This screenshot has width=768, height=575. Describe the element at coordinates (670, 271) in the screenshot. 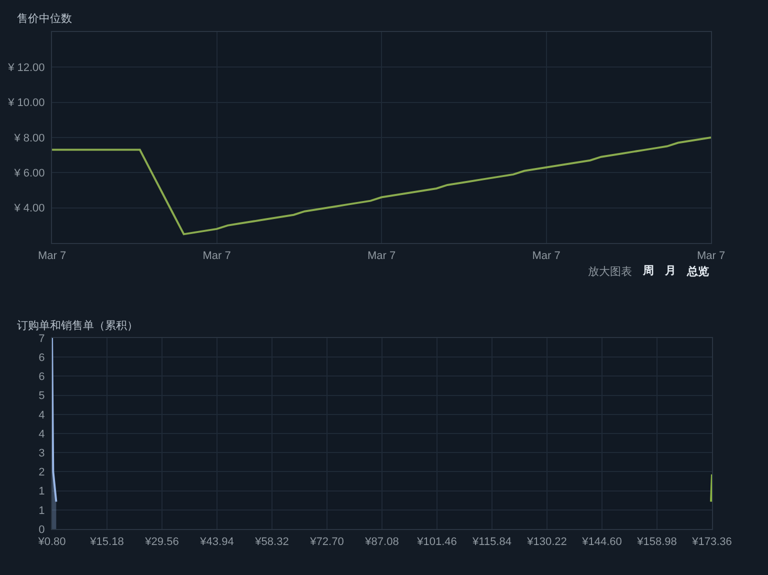

I see `text: 月` at that location.